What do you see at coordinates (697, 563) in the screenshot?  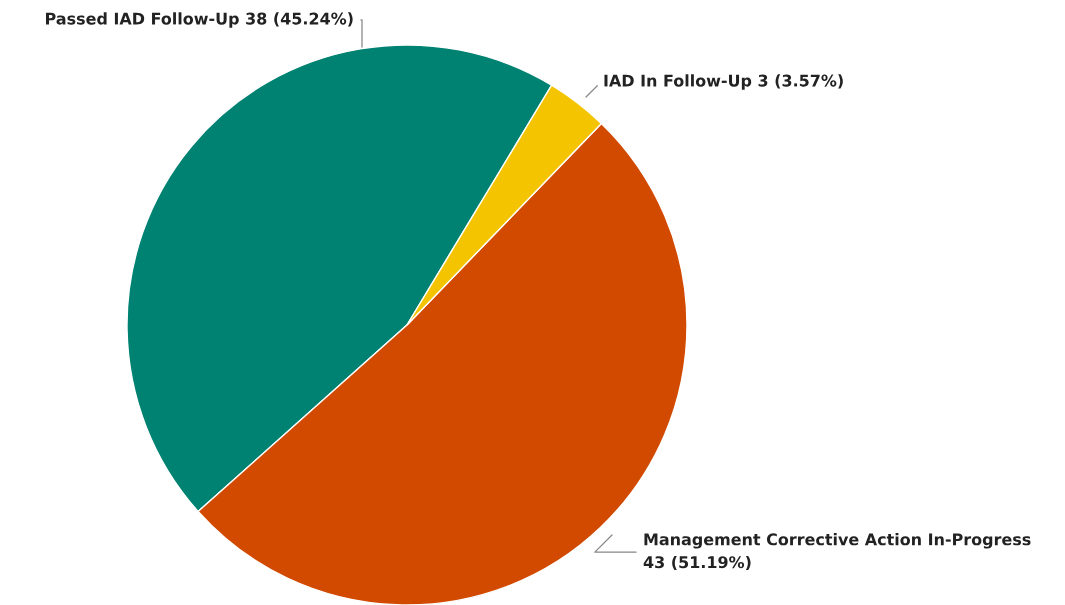 I see `data-label: 43 (51.19%)` at bounding box center [697, 563].